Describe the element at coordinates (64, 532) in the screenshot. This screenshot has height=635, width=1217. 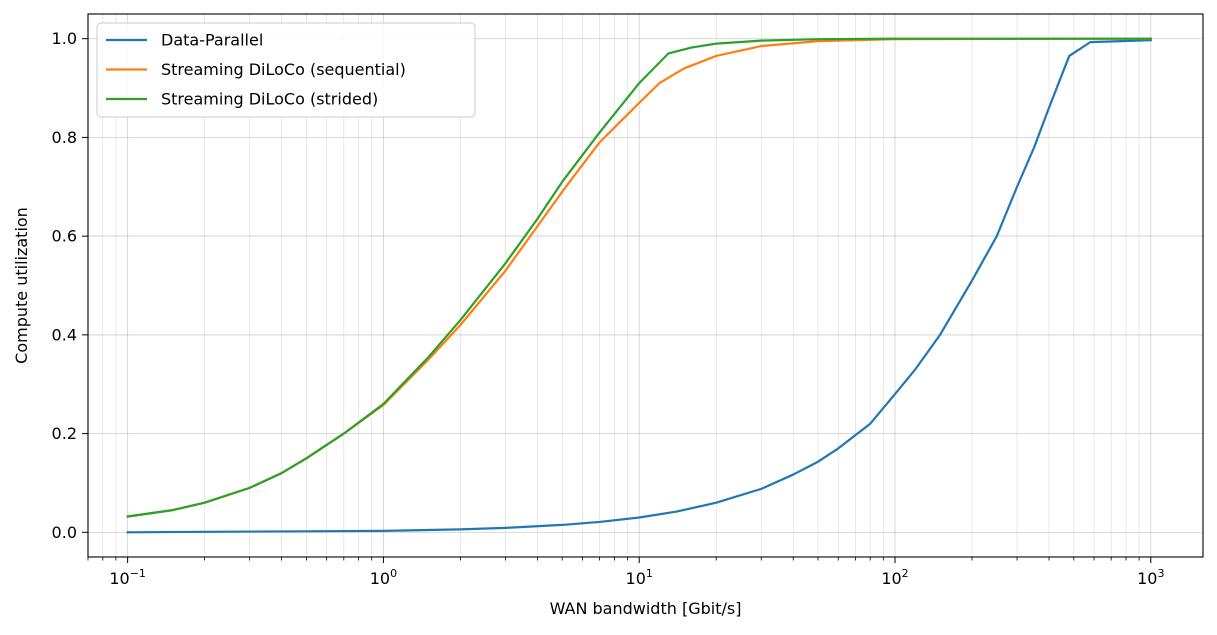
I see `y-tick-label: 0.0` at that location.